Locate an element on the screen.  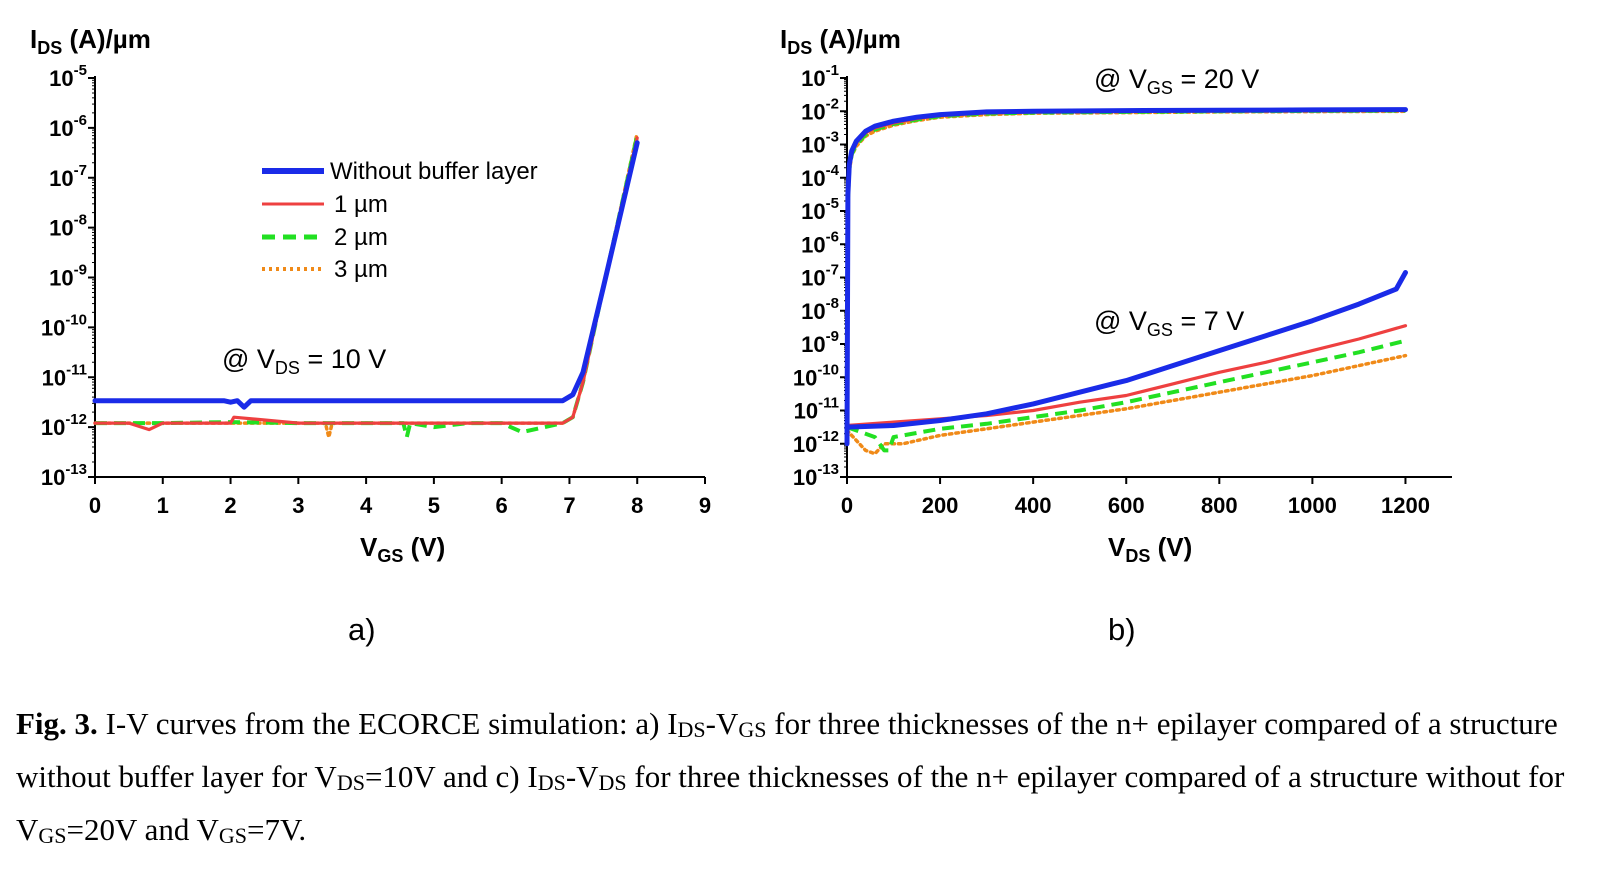
x-tick-label: 400 is located at coordinates (1033, 505).